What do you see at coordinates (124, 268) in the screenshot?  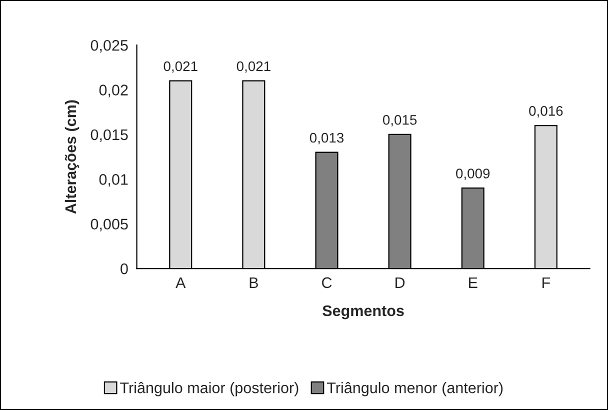 I see `y-tick-label: 0` at bounding box center [124, 268].